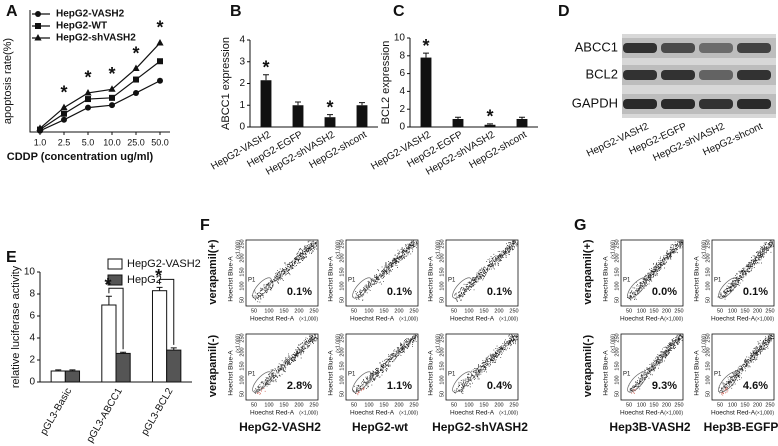 This screenshot has height=446, width=778. Describe the element at coordinates (226, 83) in the screenshot. I see `y-axis-label: ABCC1 expression` at that location.